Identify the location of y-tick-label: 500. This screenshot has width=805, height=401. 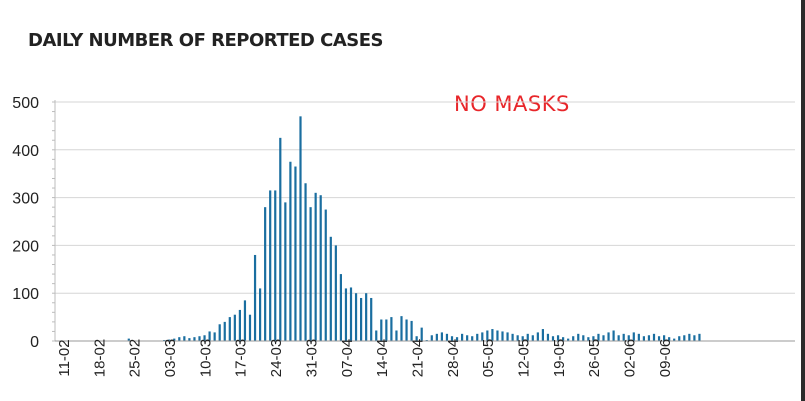
(25, 103).